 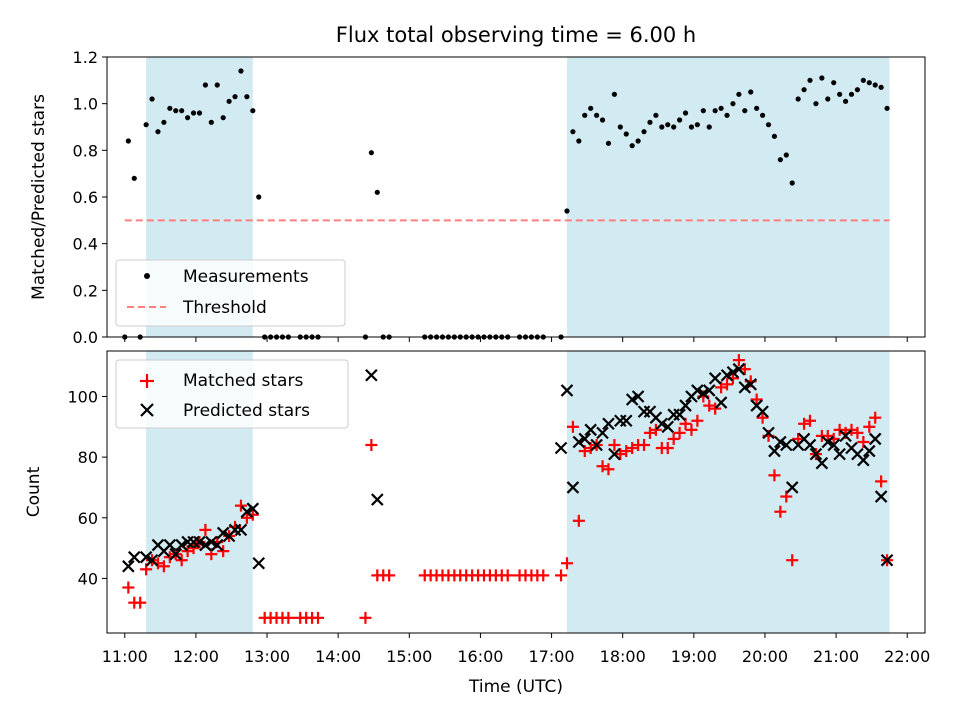 What do you see at coordinates (147, 381) in the screenshot?
I see `legend-matched-marker` at bounding box center [147, 381].